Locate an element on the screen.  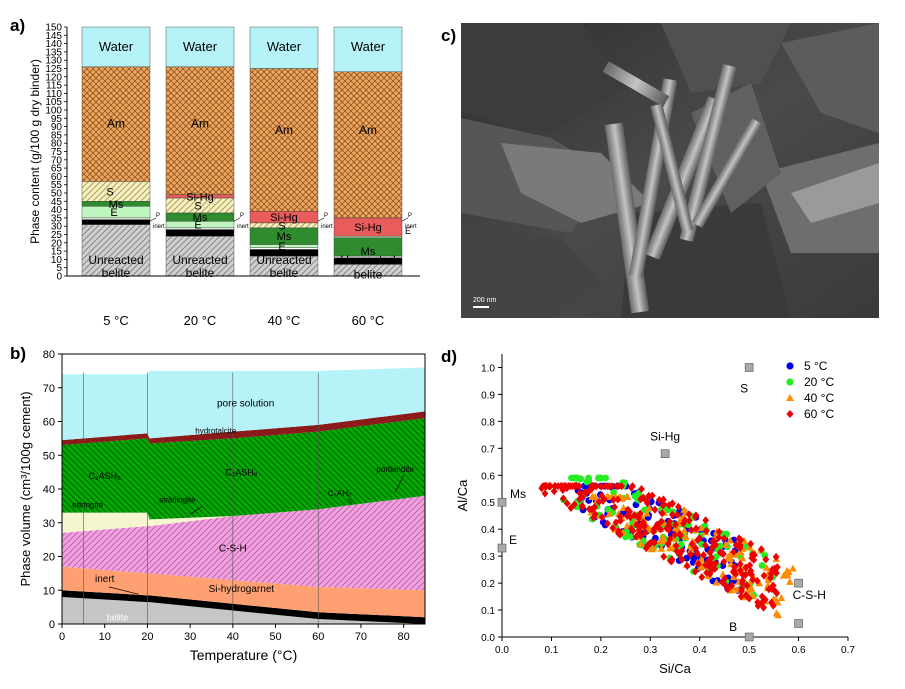
area-pore-solution is located at coordinates (243, 404).